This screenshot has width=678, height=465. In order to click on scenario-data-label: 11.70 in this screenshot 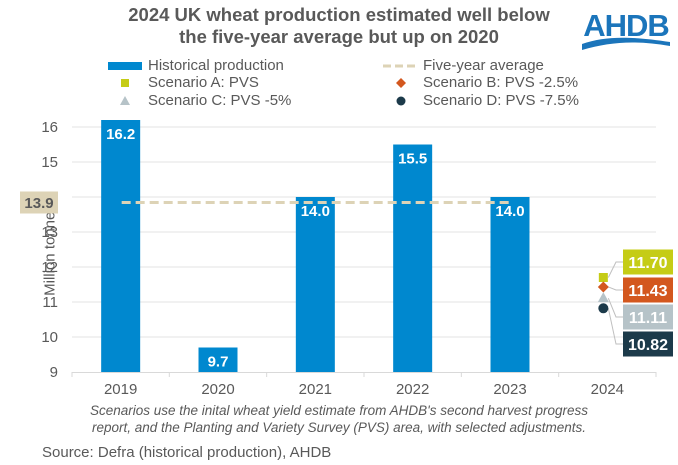, I will do `click(647, 263)`.